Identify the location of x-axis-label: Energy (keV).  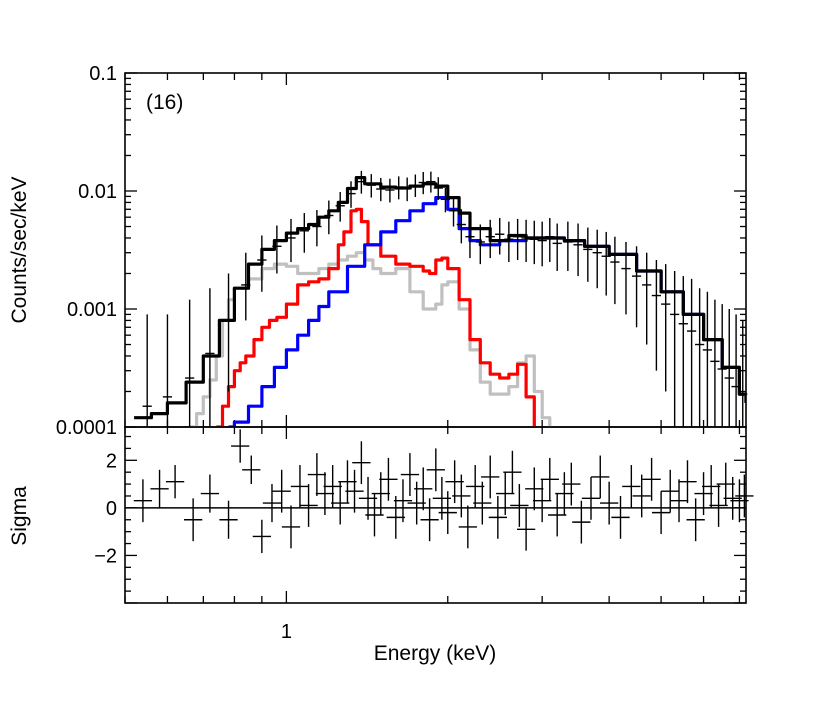
(435, 653).